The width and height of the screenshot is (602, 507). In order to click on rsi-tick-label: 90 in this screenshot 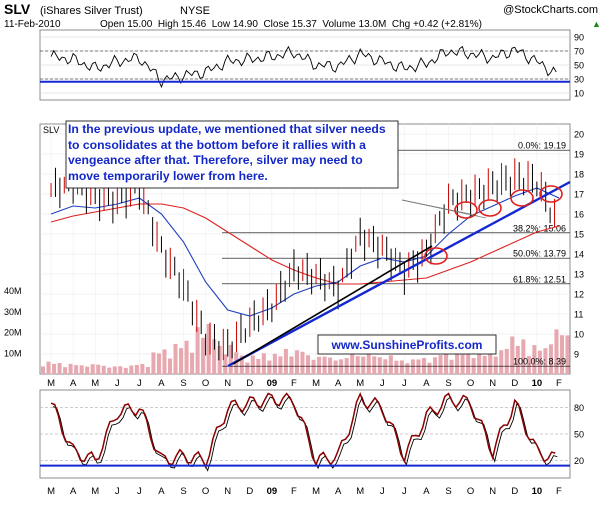, I will do `click(579, 38)`.